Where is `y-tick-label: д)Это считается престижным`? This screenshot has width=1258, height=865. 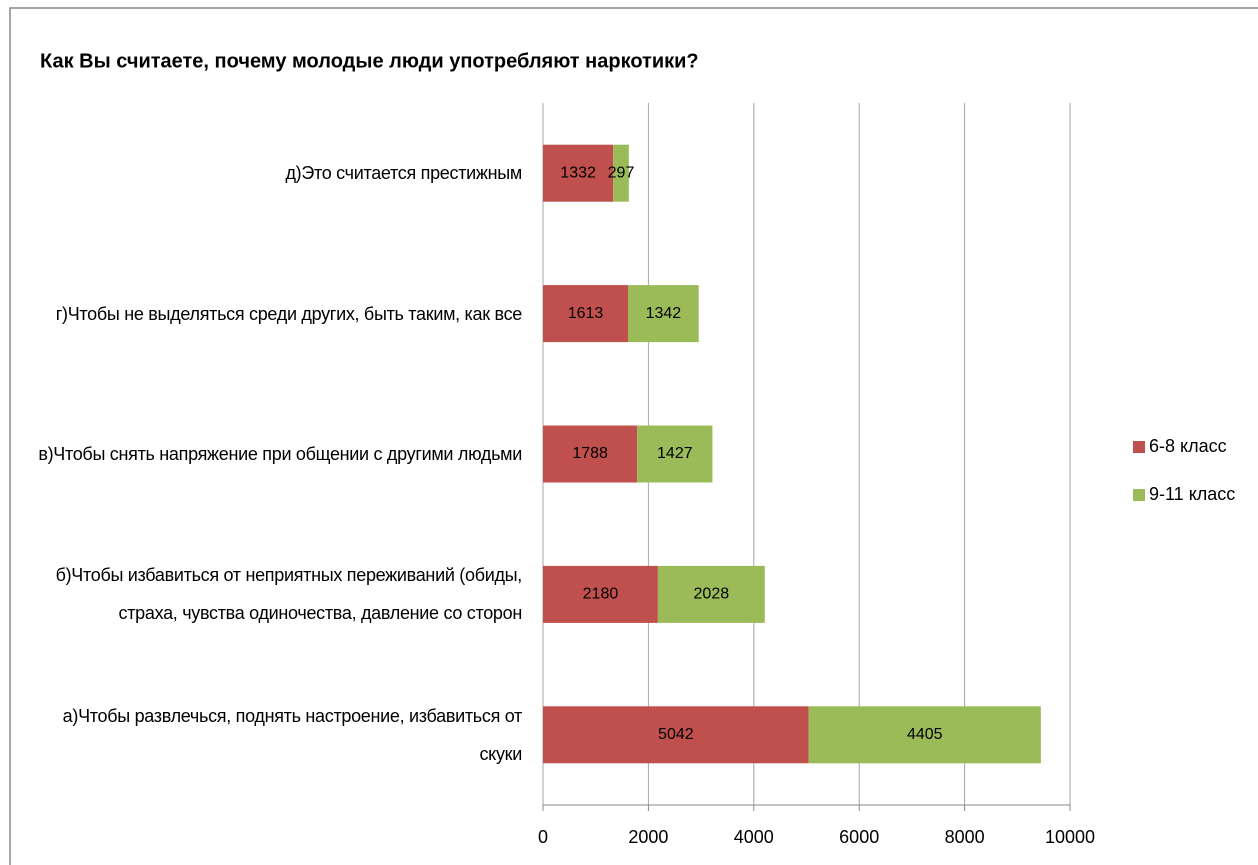
y-tick-label: д)Это считается престижным is located at coordinates (403, 173).